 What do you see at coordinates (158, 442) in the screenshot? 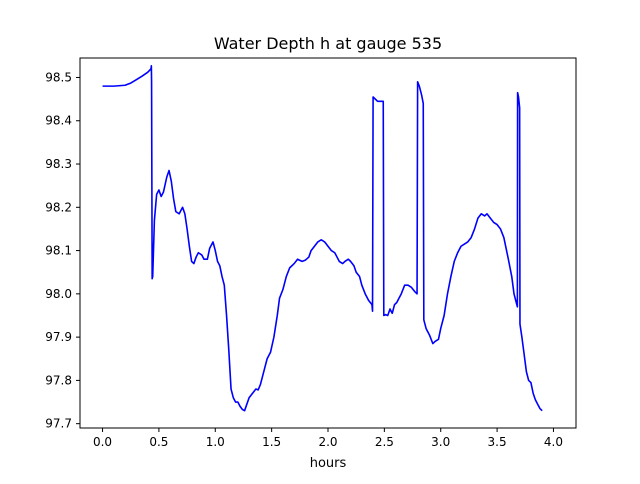
I see `x-tick-label: 0.5` at bounding box center [158, 442].